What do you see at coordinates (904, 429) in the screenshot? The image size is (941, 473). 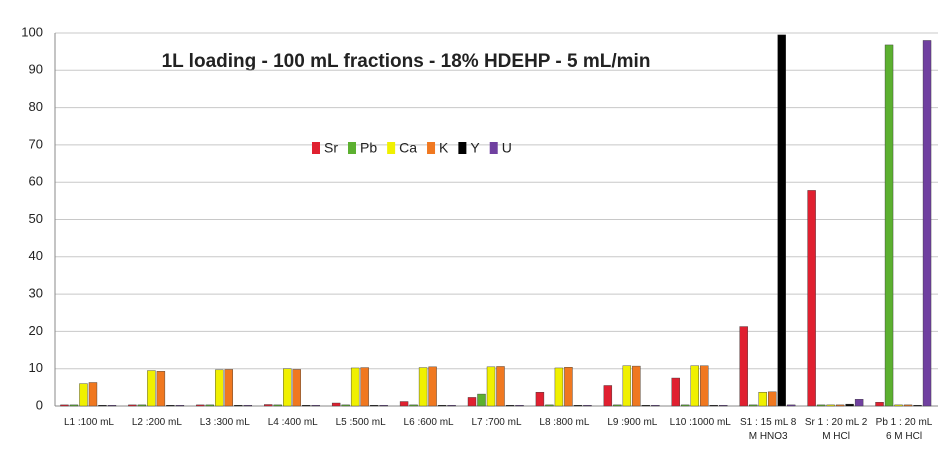 I see `x-tick-label: Pb 1 : 20 mL 6 M HCl` at bounding box center [904, 429].